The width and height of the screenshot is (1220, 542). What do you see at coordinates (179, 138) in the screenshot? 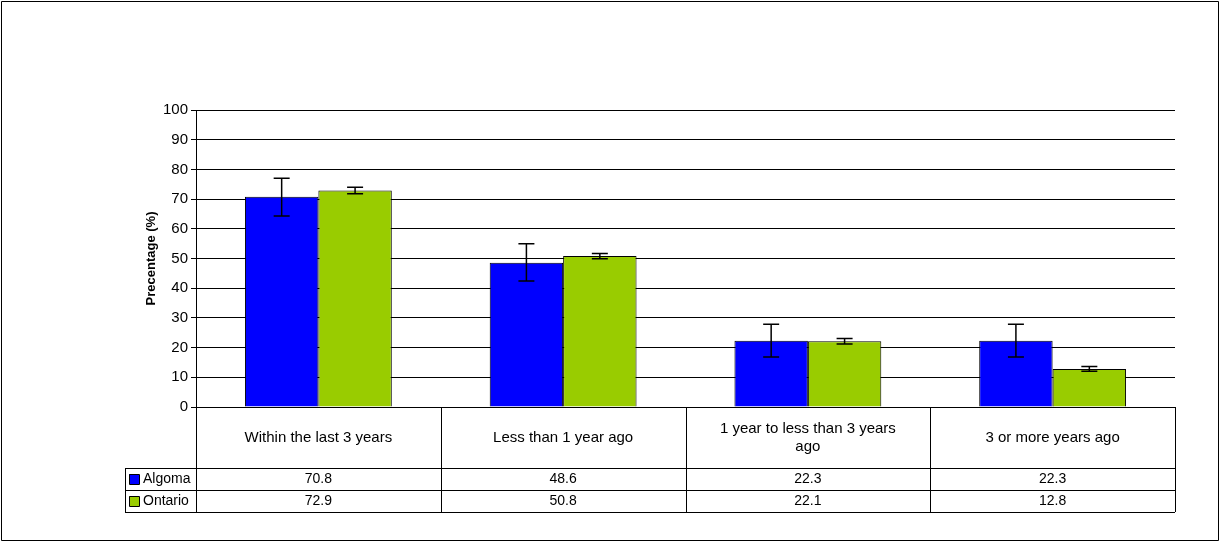
I see `y-tick-label: 90` at bounding box center [179, 138].